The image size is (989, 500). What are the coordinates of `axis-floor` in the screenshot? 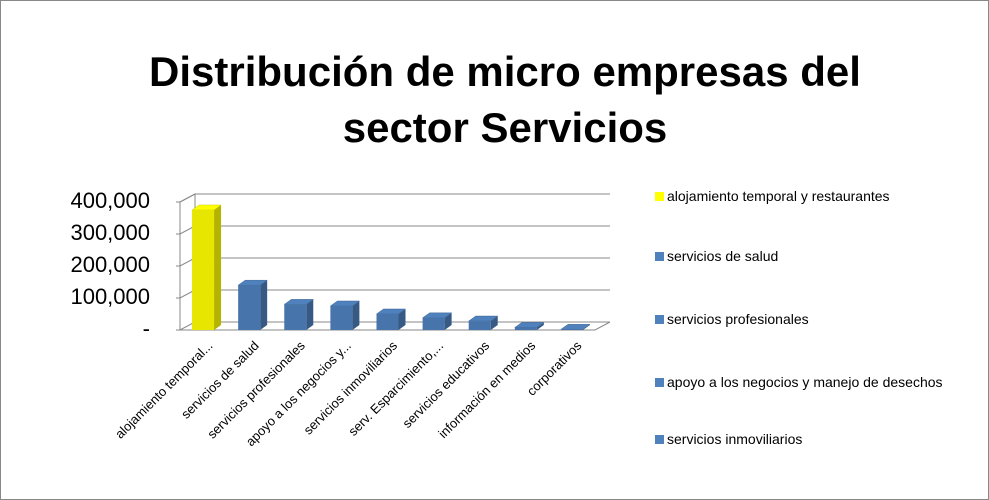 It's located at (395, 326).